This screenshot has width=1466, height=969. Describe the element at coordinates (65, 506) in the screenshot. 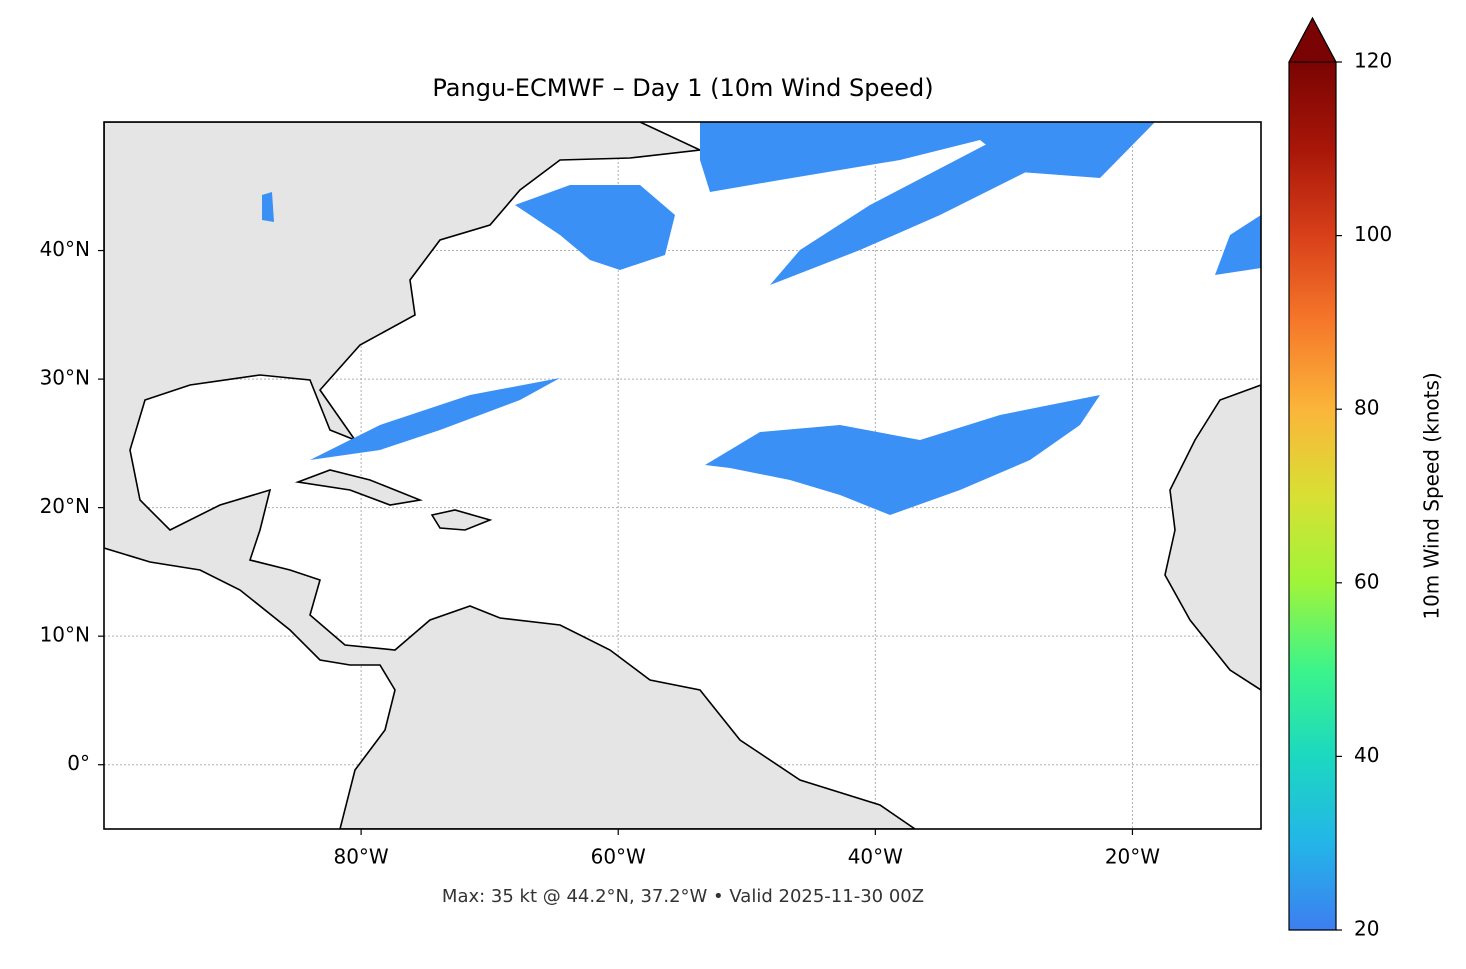

I see `y-tick-label: 20°N` at that location.